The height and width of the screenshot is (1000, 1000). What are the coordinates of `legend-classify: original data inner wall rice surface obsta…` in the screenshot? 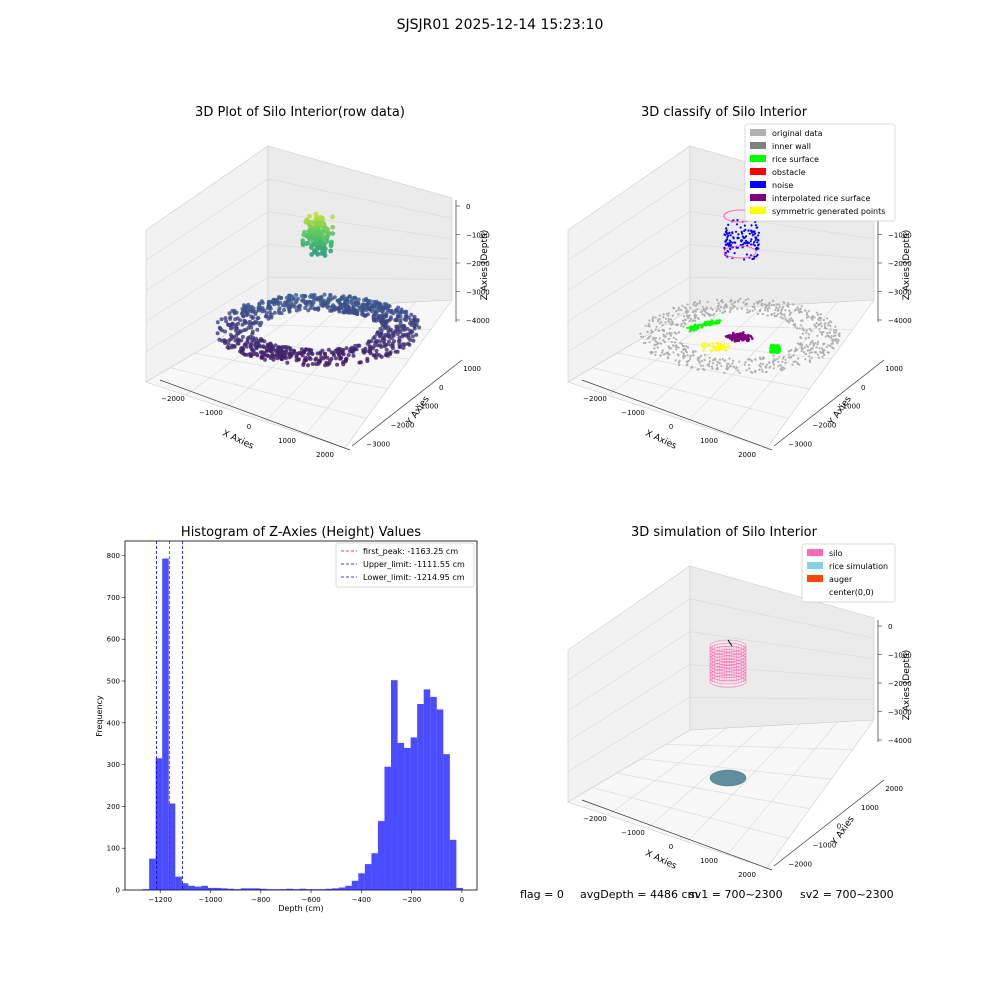 It's located at (820, 172).